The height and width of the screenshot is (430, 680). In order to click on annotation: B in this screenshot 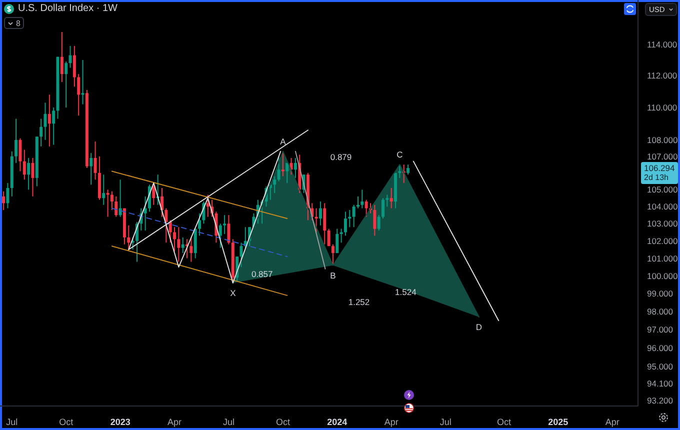, I will do `click(333, 275)`.